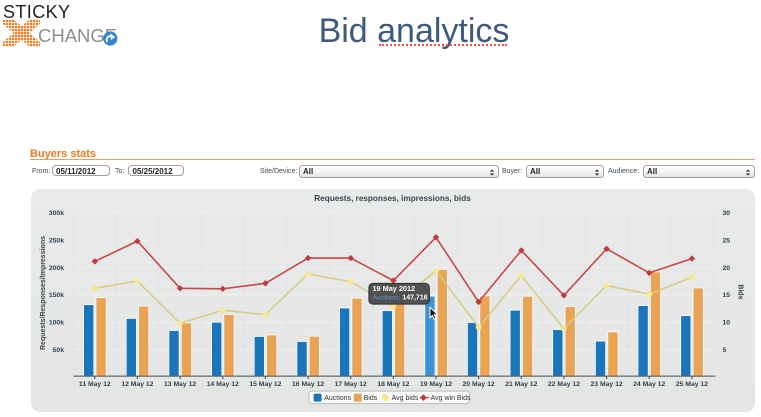 The width and height of the screenshot is (761, 417). I want to click on svg-text: 16 May 12, so click(308, 384).